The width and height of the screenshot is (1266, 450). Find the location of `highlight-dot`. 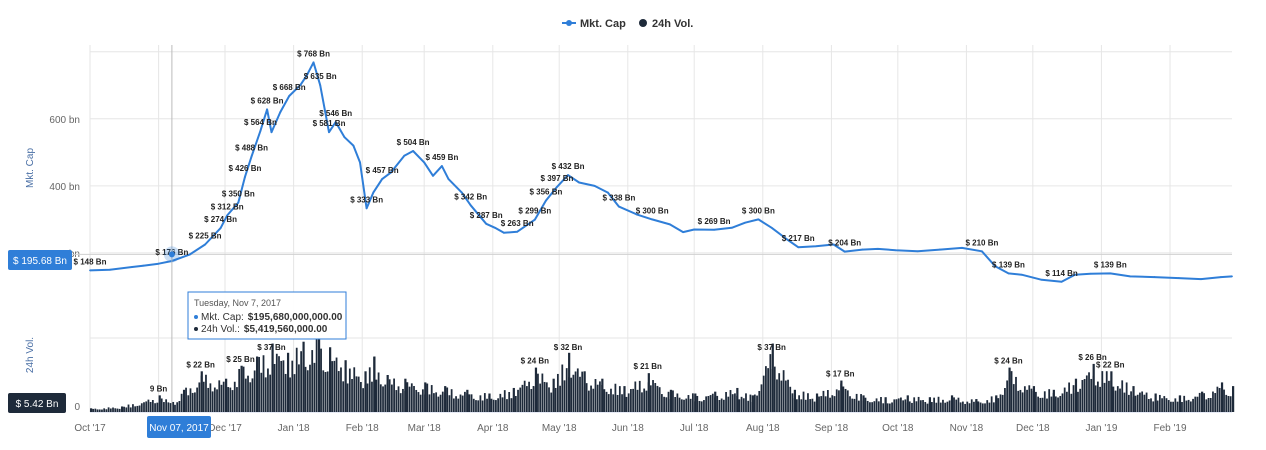

highlight-dot is located at coordinates (171, 254).